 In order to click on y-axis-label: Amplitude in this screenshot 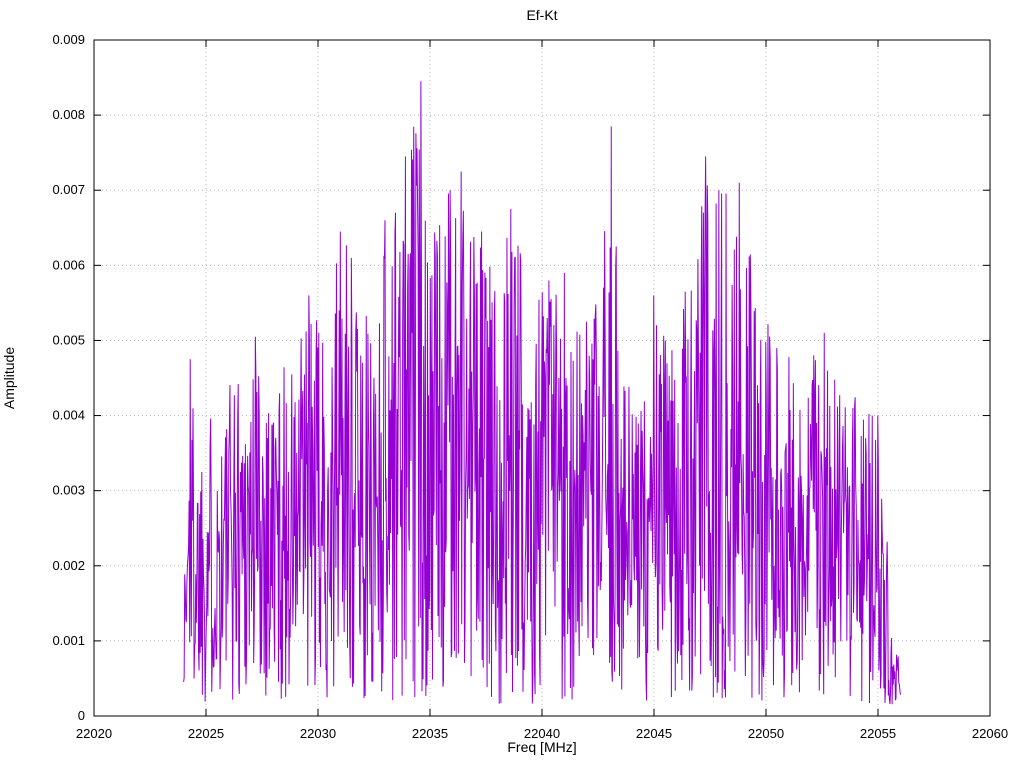, I will do `click(9, 378)`.